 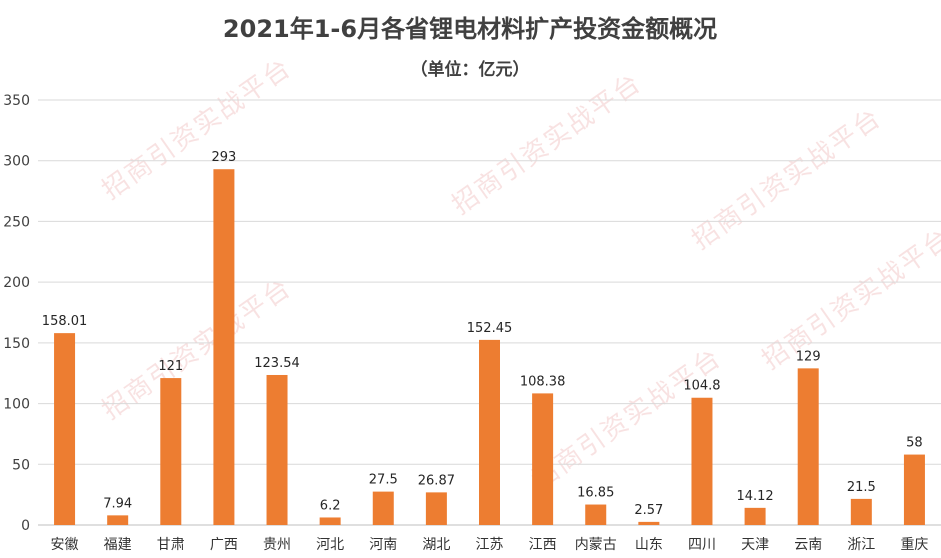 What do you see at coordinates (277, 545) in the screenshot?
I see `x-tick-label: 贵州` at bounding box center [277, 545].